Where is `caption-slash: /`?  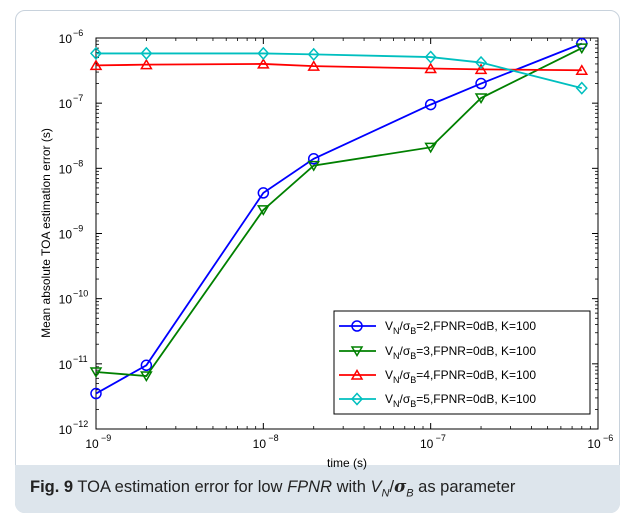
caption-slash: / is located at coordinates (392, 487).